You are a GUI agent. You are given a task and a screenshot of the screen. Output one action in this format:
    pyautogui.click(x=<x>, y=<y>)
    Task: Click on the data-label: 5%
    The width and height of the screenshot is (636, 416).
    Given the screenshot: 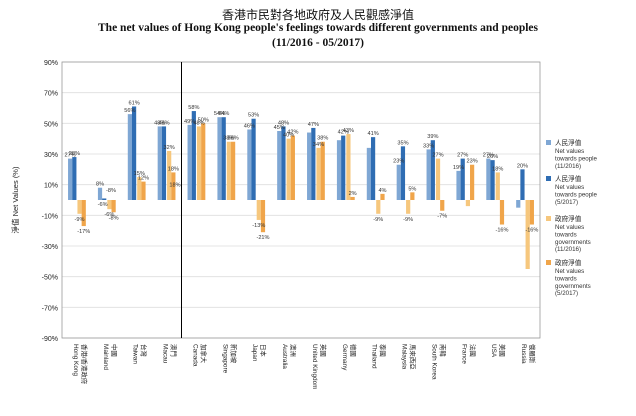 What is the action you would take?
    pyautogui.click(x=412, y=189)
    